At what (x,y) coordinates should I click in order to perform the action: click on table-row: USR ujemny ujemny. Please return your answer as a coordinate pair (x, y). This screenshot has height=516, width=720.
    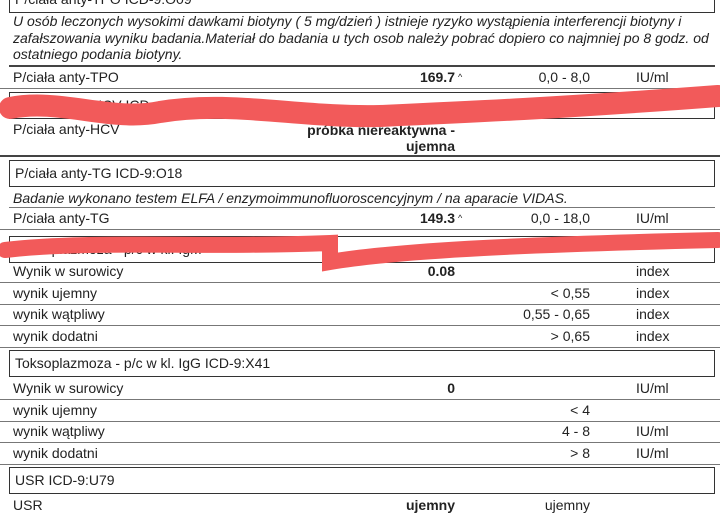
    Looking at the image, I should click on (301, 505).